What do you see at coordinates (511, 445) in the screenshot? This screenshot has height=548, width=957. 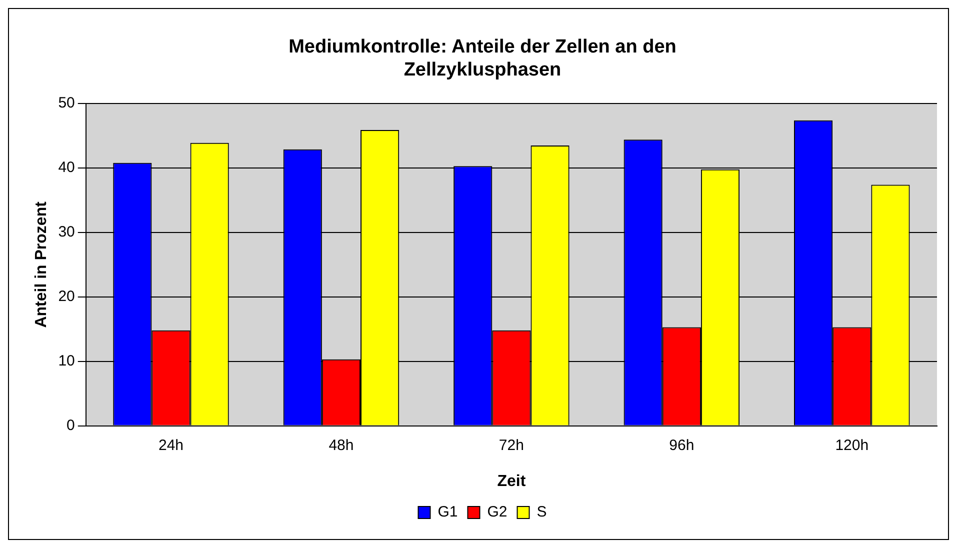 I see `x-tick-label: 72h` at bounding box center [511, 445].